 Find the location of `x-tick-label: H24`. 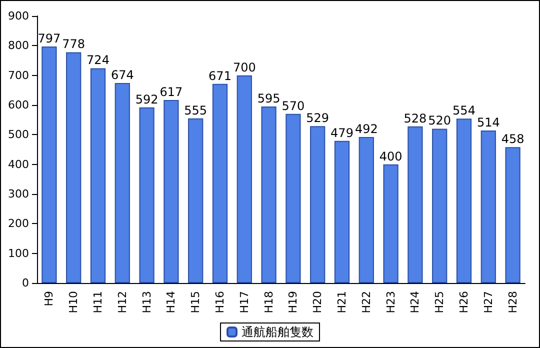

x-tick-label: H24 is located at coordinates (415, 302).